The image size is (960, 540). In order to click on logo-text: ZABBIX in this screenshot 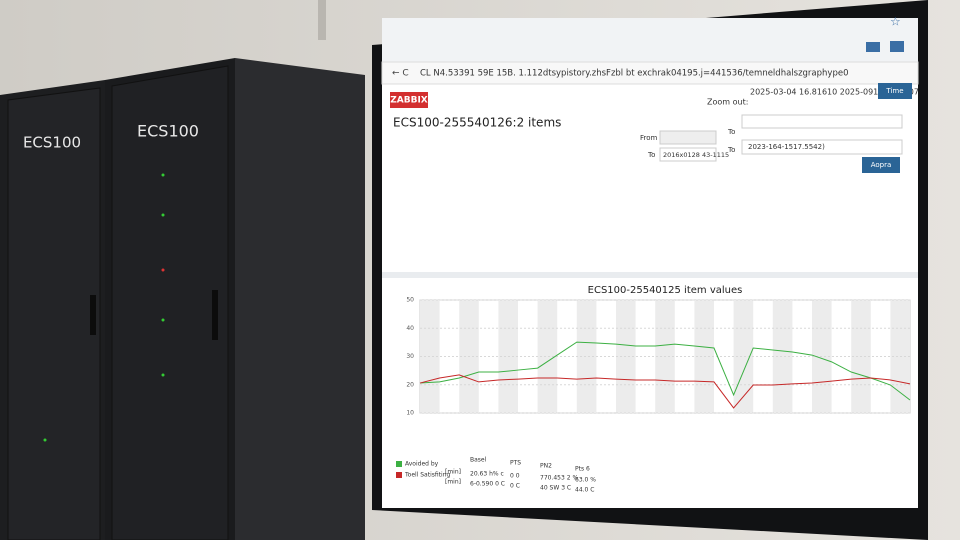, I will do `click(409, 101)`.